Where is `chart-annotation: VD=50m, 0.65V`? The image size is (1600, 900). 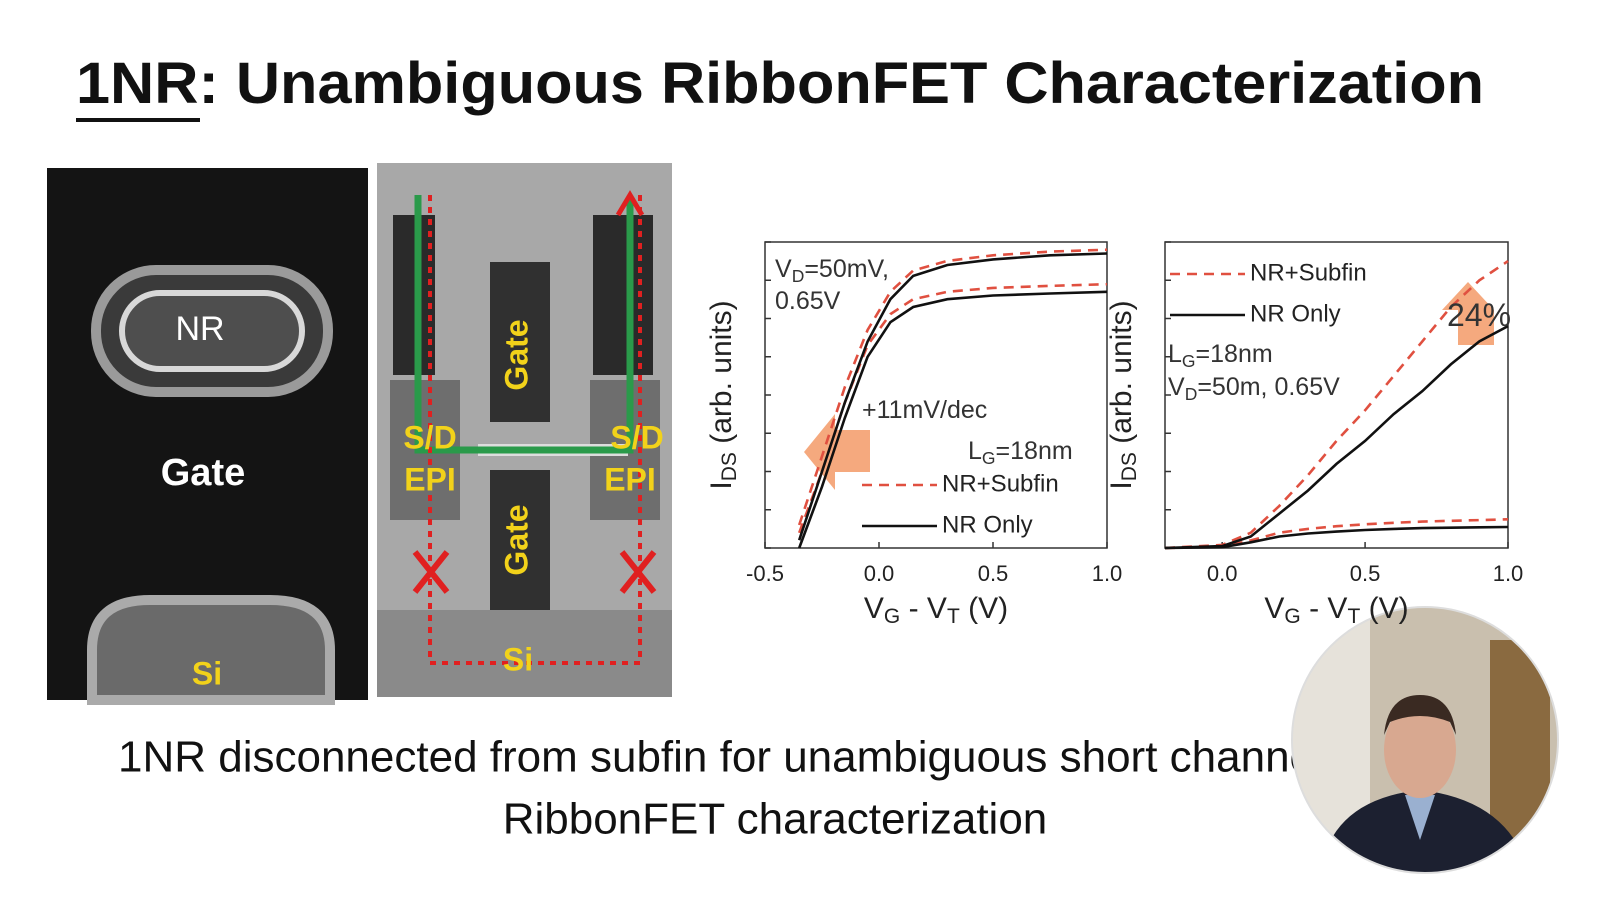
chart-annotation: VD=50m, 0.65V is located at coordinates (1254, 388).